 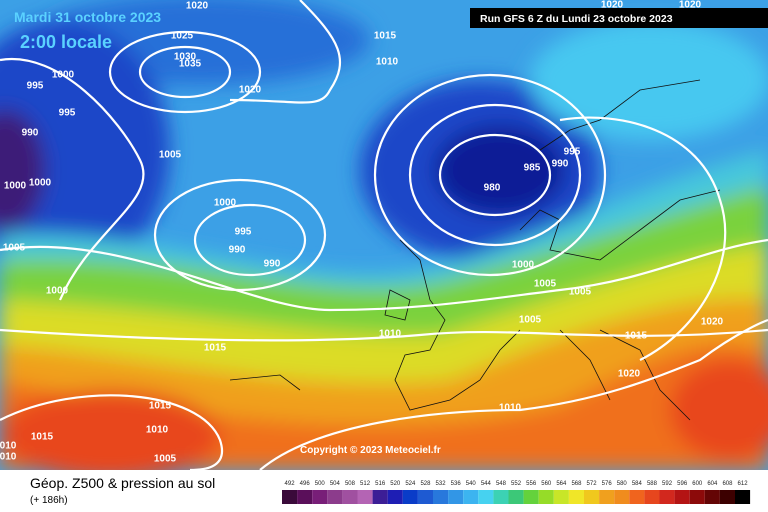 What do you see at coordinates (471, 484) in the screenshot?
I see `scale-label: 540` at bounding box center [471, 484].